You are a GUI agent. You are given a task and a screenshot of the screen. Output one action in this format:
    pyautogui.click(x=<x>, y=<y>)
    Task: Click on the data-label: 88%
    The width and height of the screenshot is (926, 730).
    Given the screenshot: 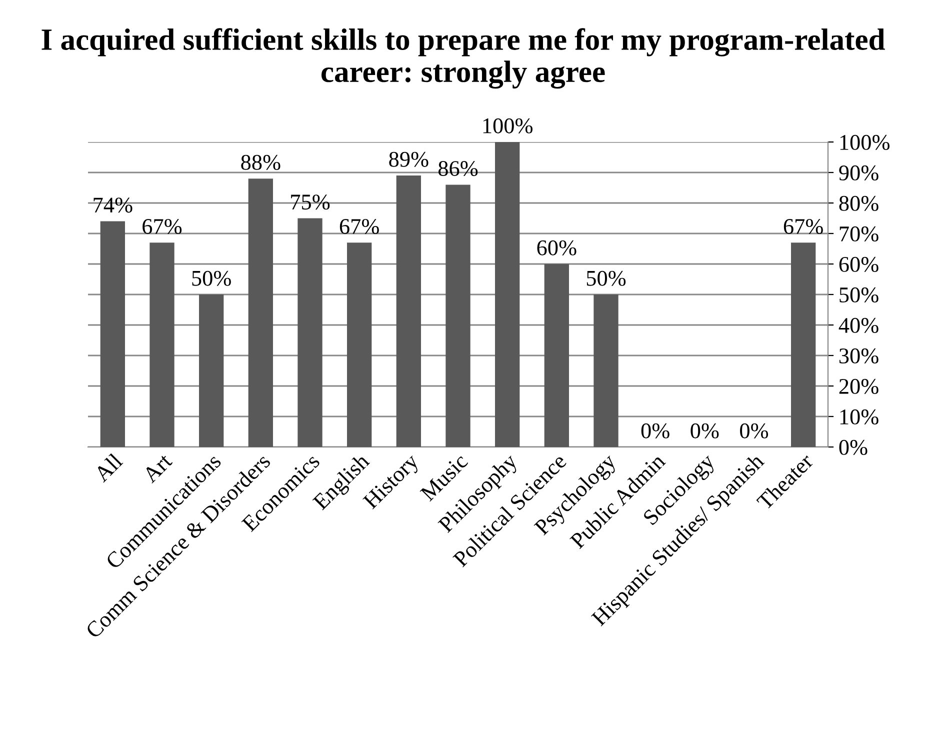 What is the action you would take?
    pyautogui.click(x=260, y=162)
    